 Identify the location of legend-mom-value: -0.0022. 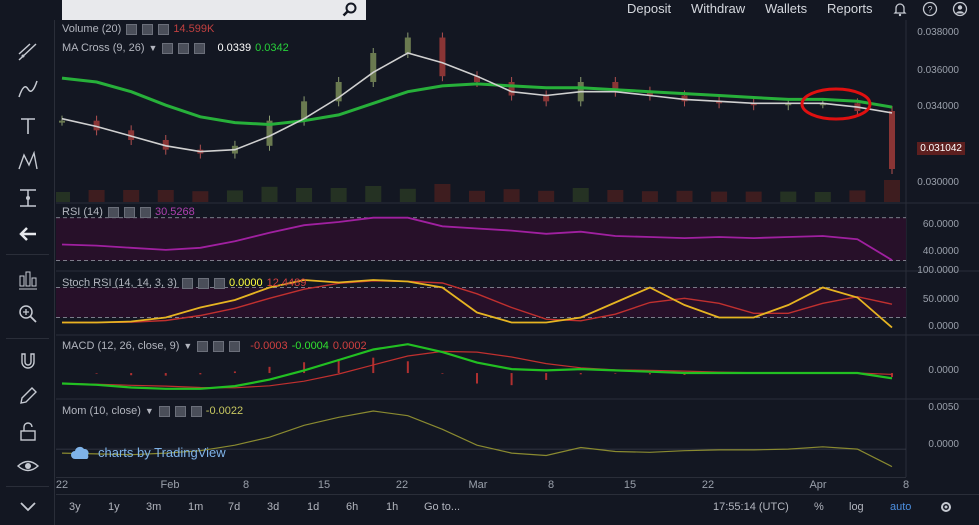
(224, 411).